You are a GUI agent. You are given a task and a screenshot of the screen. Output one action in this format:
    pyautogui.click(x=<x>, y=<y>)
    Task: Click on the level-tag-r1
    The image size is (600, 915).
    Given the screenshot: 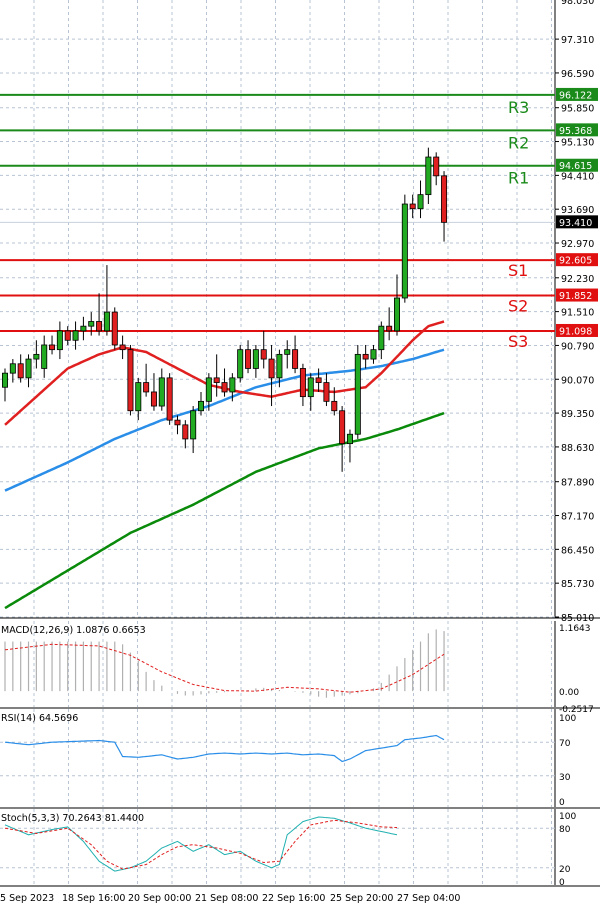 What is the action you would take?
    pyautogui.click(x=577, y=165)
    